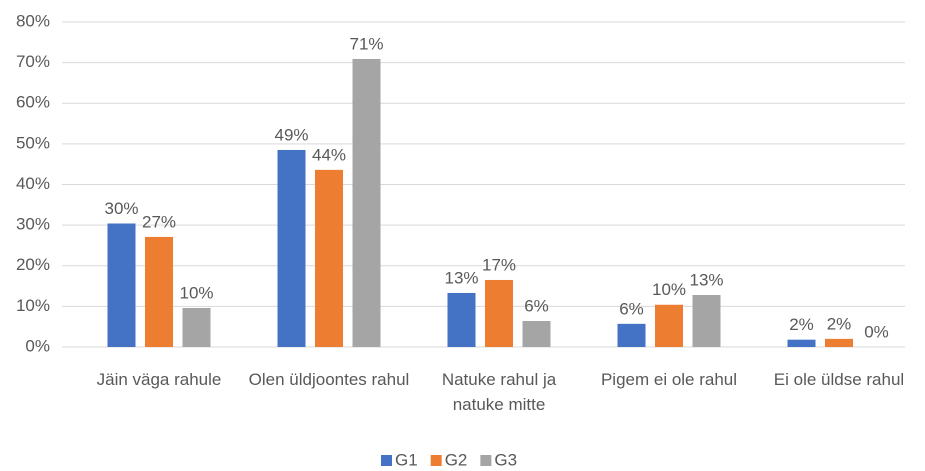 The width and height of the screenshot is (925, 471). I want to click on value-label: 49%, so click(291, 134).